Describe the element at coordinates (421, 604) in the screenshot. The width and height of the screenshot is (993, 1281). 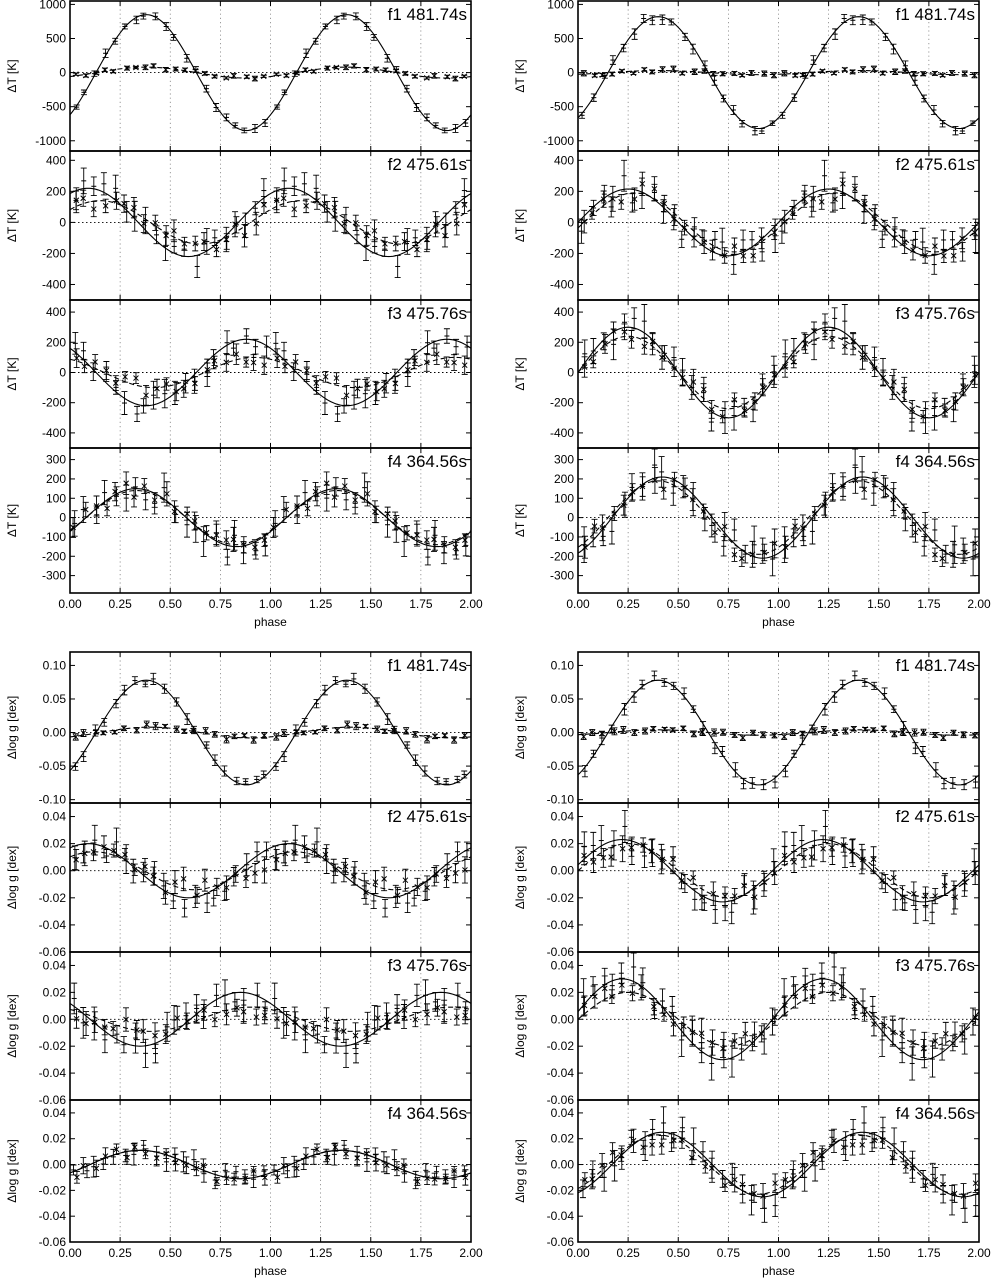
I see `x-tick-label: 1.75` at that location.